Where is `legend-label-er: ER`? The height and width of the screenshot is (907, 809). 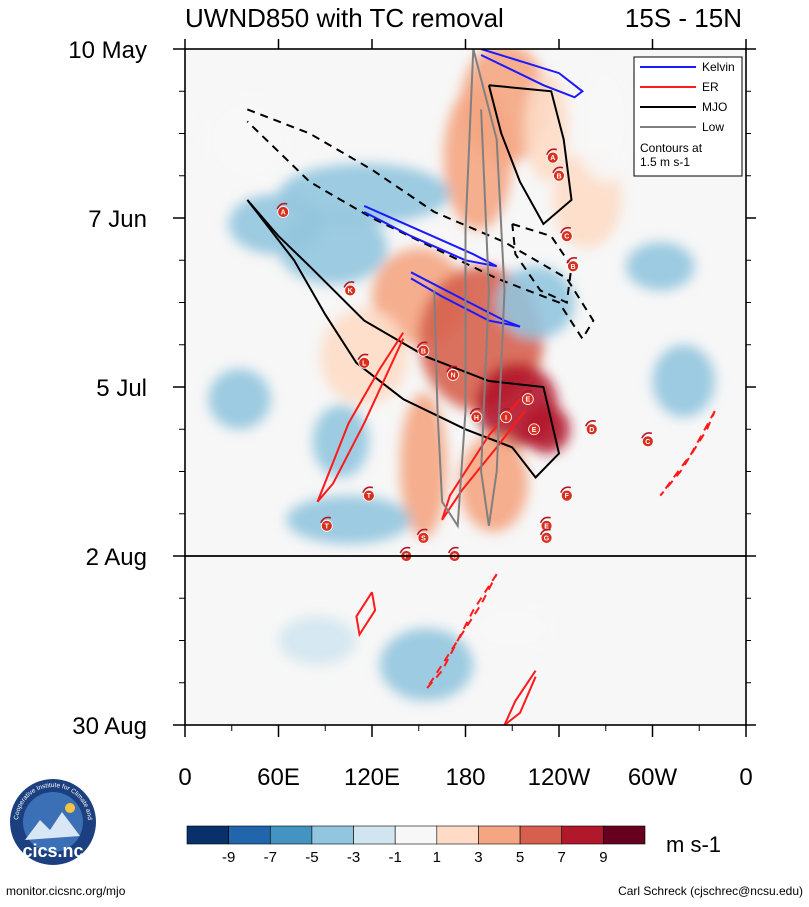
legend-label-er: ER is located at coordinates (710, 87).